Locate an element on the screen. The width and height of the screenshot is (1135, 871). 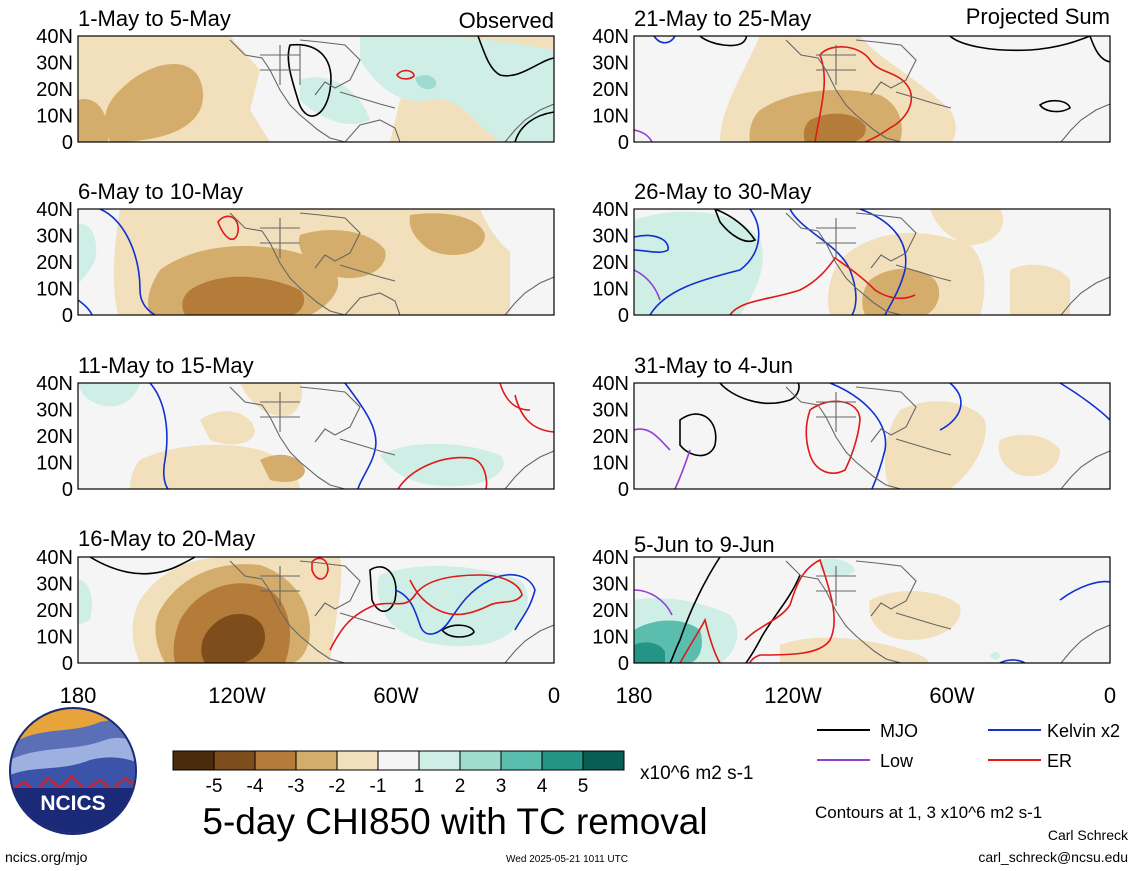
panel-5-title: 21-May to 25-May is located at coordinates (722, 18).